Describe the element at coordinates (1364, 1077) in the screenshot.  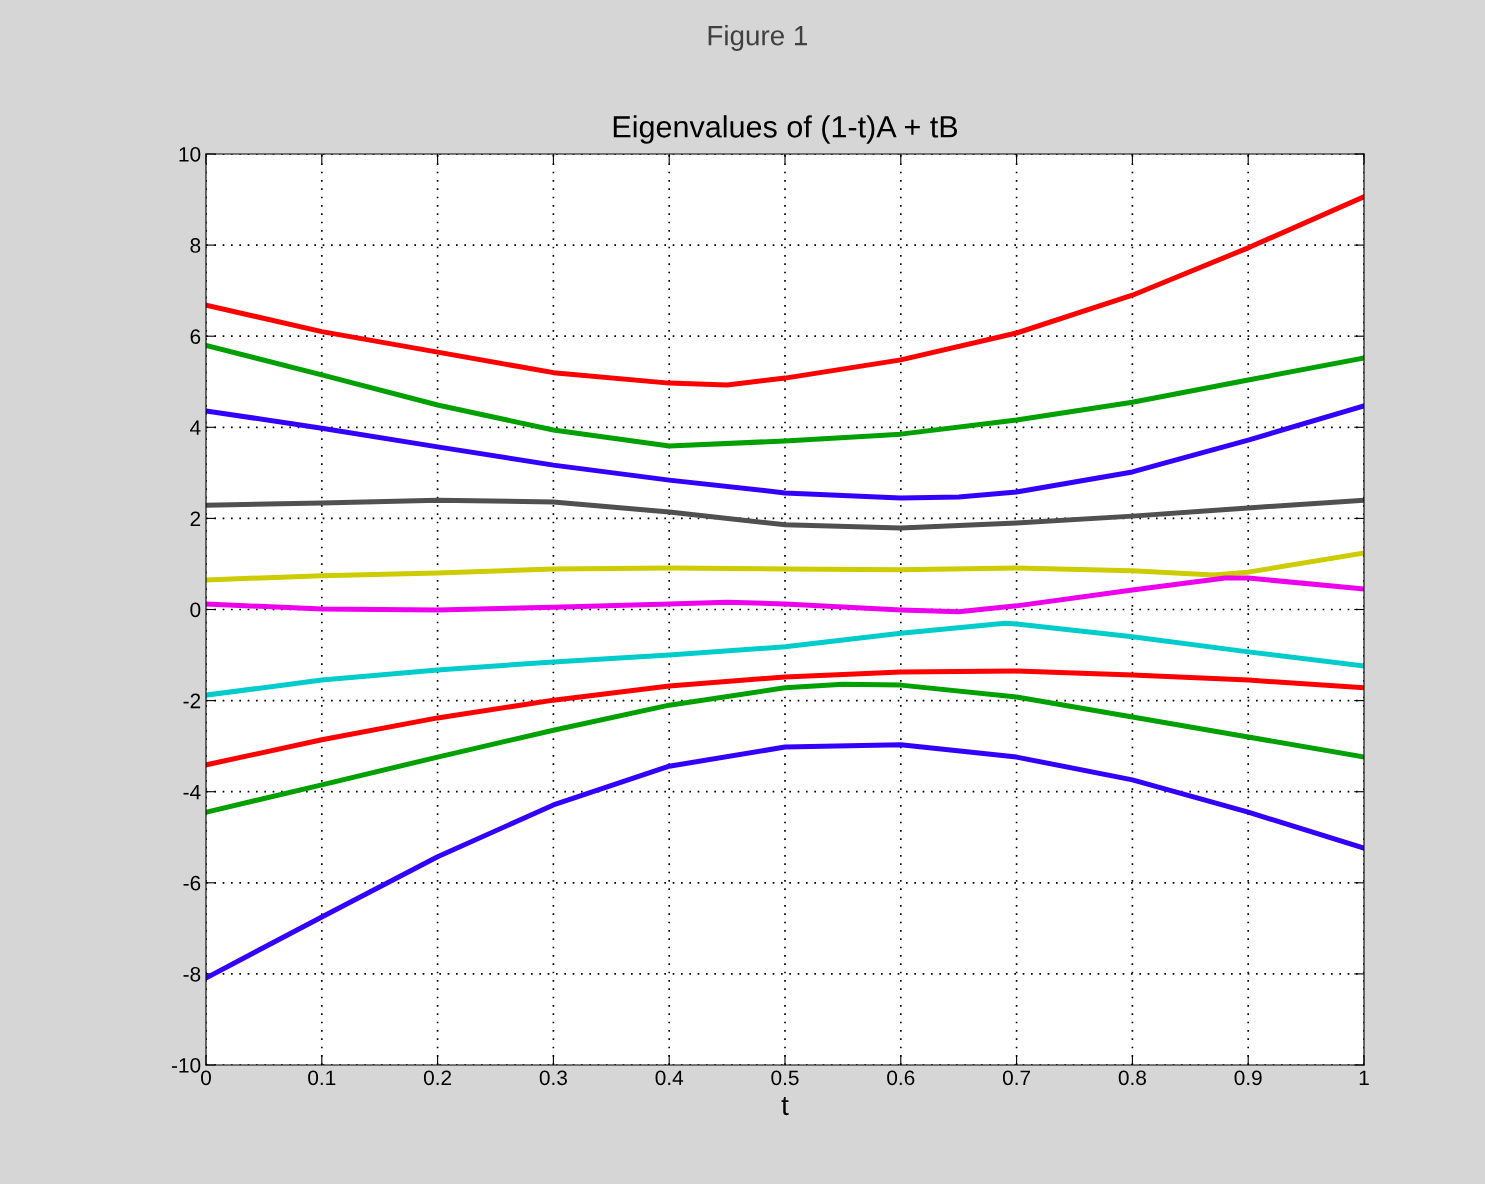
I see `x-tick-label: 1` at that location.